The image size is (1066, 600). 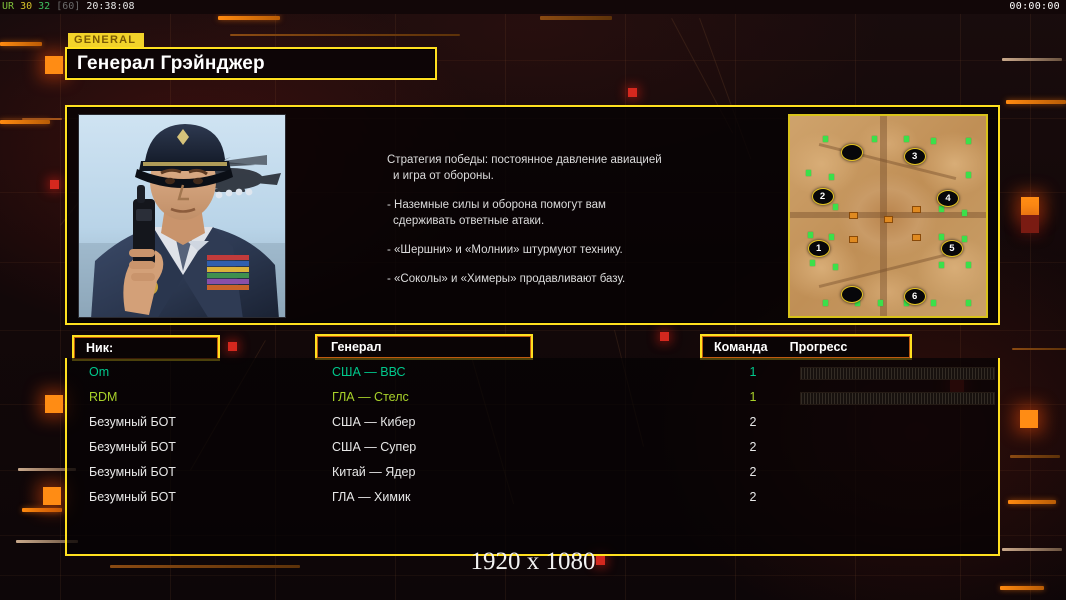 I want to click on description-paragraph-4: - «Соколы» и «Химеры» продавливают базу., so click(x=557, y=279).